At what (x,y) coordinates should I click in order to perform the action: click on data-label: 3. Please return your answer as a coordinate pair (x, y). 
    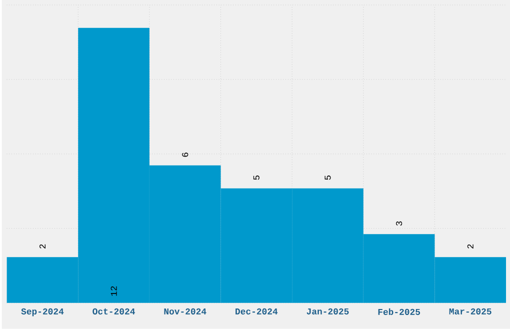
    Looking at the image, I should click on (399, 223).